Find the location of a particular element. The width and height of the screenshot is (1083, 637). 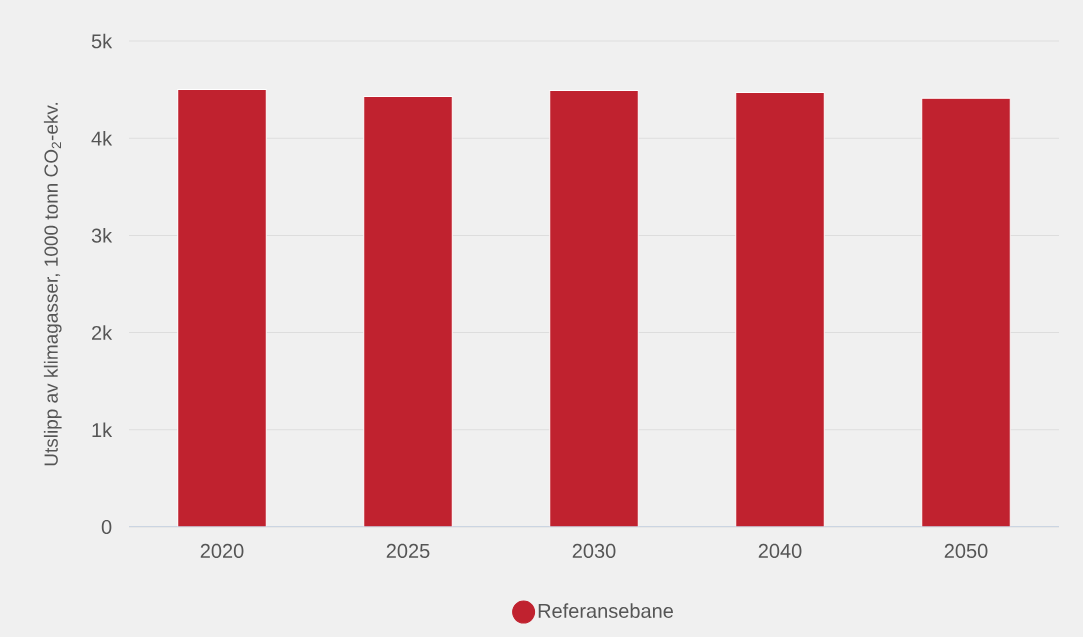

x-tick-label: 2050 is located at coordinates (966, 551).